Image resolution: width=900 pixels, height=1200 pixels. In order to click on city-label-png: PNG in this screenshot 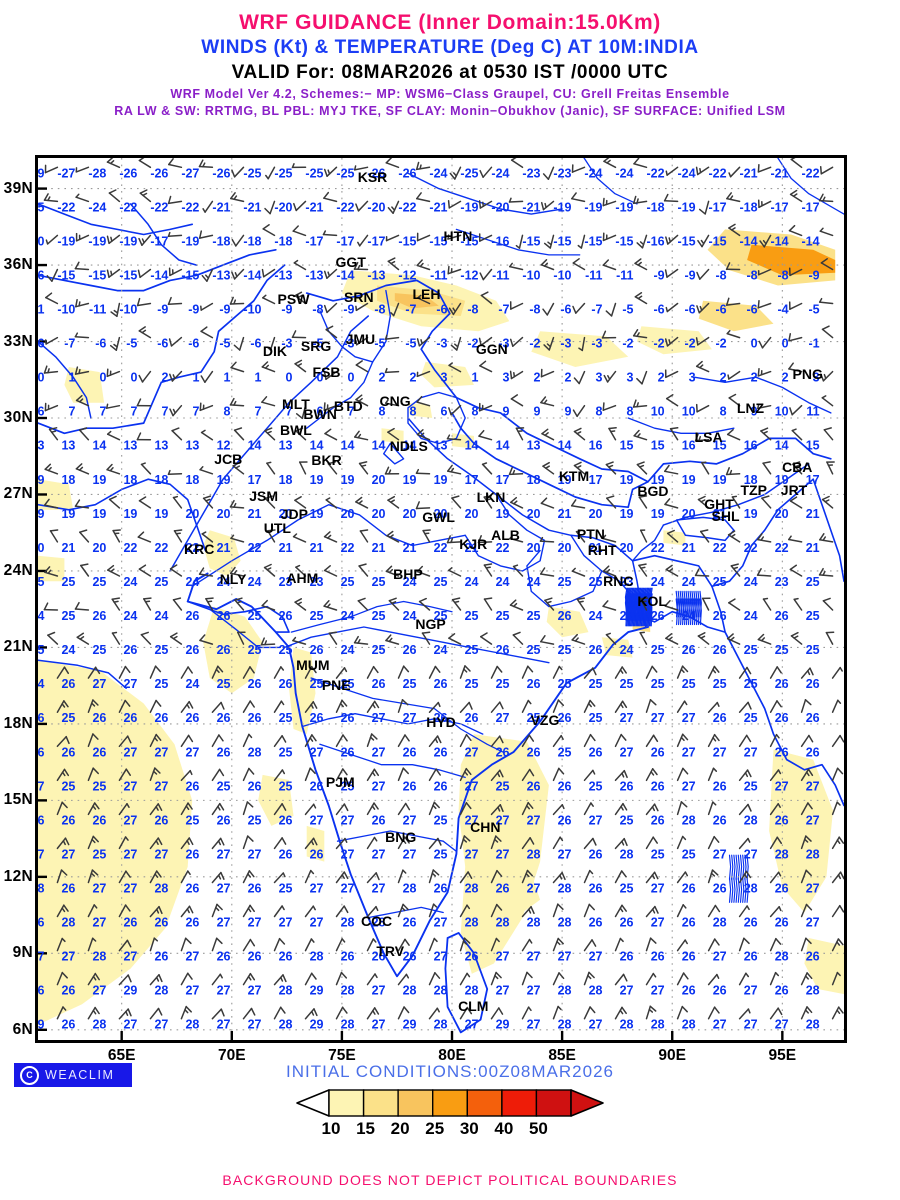, I will do `click(807, 374)`.